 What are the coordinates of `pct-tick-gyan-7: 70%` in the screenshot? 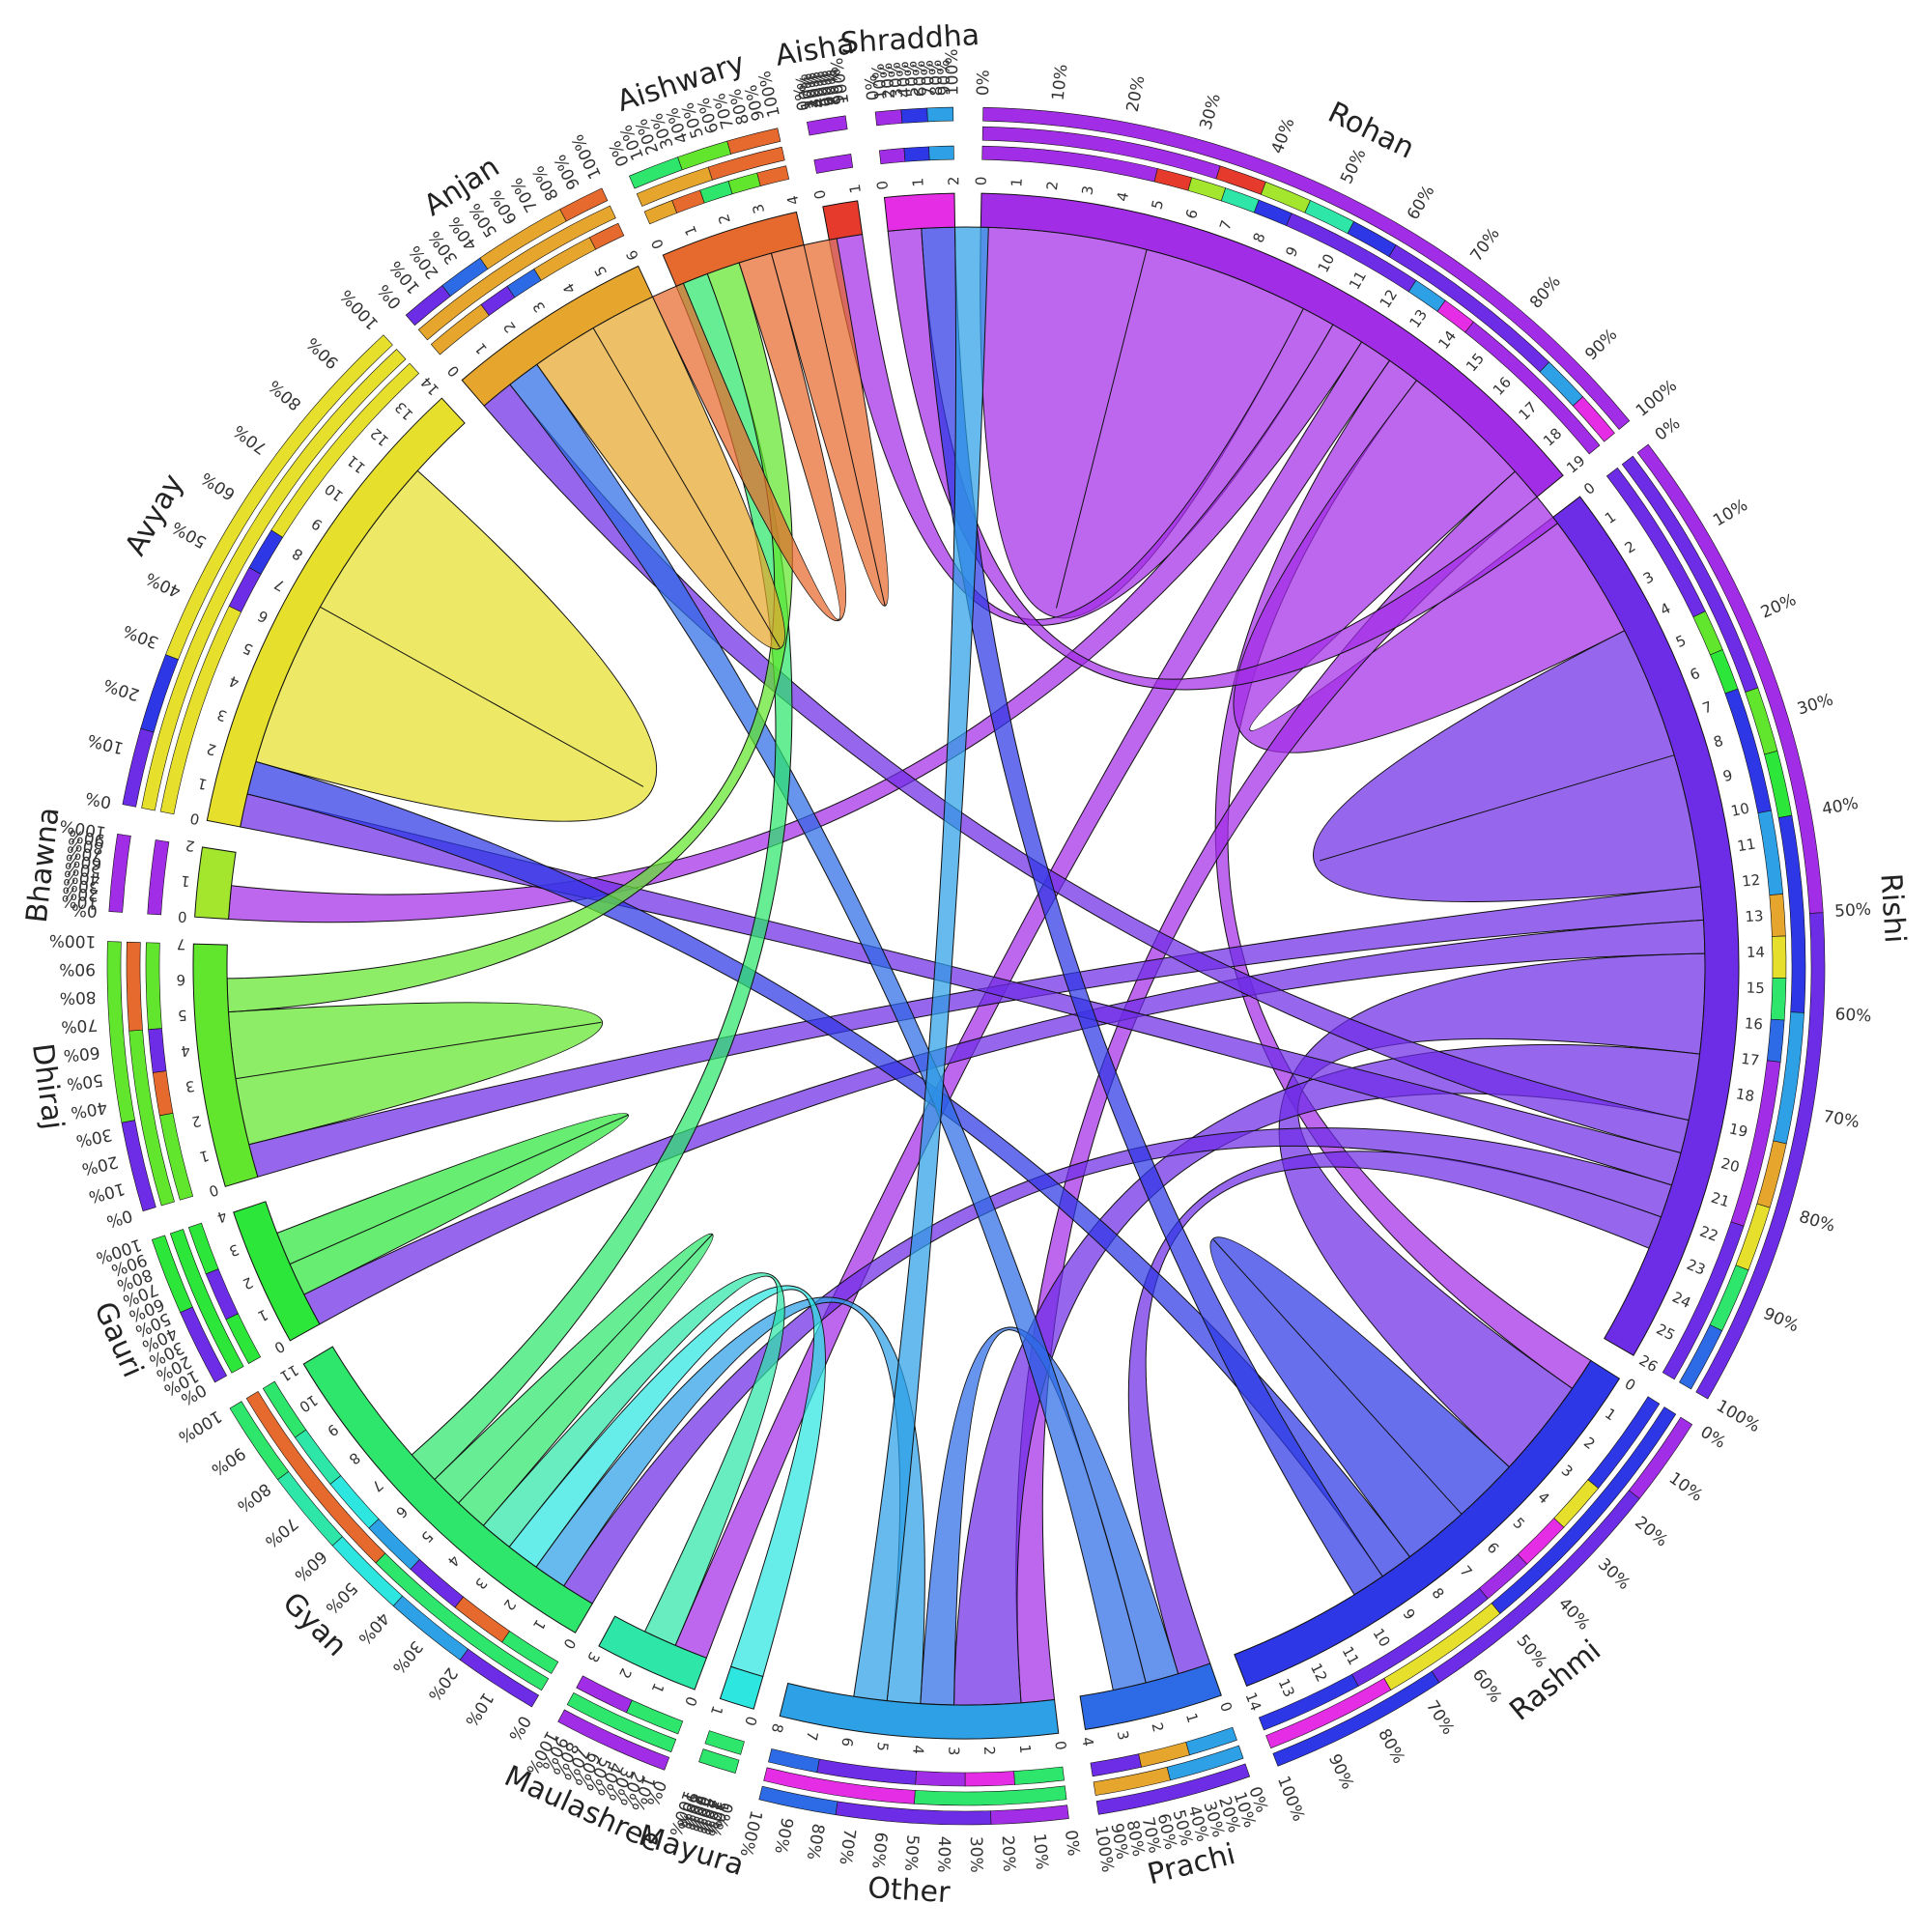 It's located at (281, 1532).